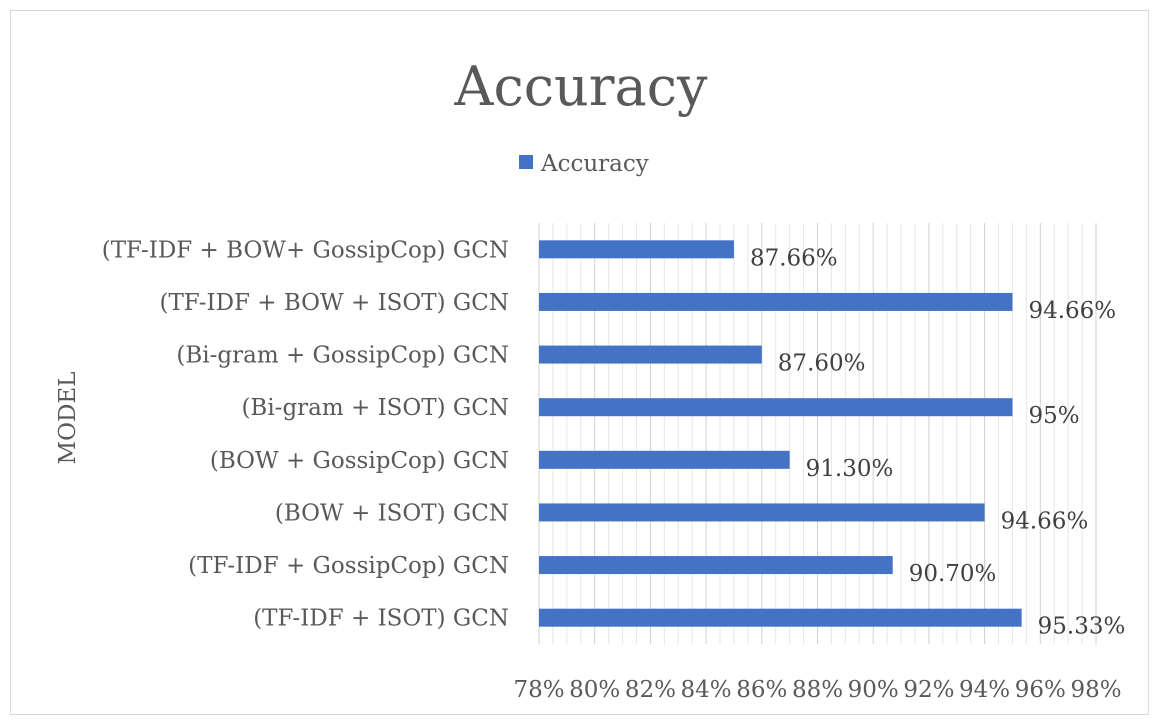 Image resolution: width=1161 pixels, height=727 pixels. Describe the element at coordinates (68, 418) in the screenshot. I see `y-axis-title: MODEL` at that location.